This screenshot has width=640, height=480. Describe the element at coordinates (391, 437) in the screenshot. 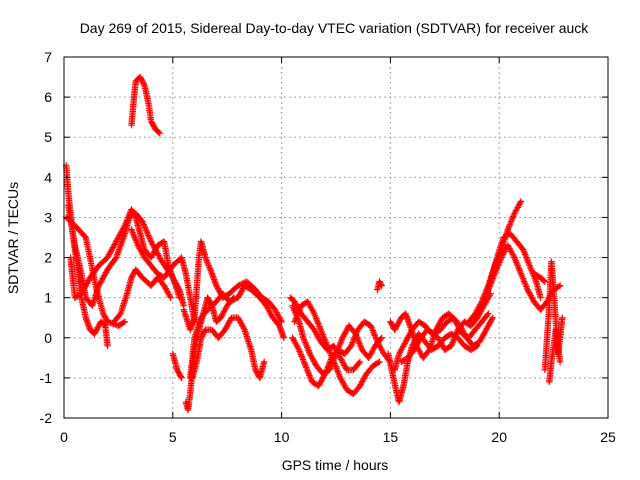

I see `x-tick-label: 15` at that location.